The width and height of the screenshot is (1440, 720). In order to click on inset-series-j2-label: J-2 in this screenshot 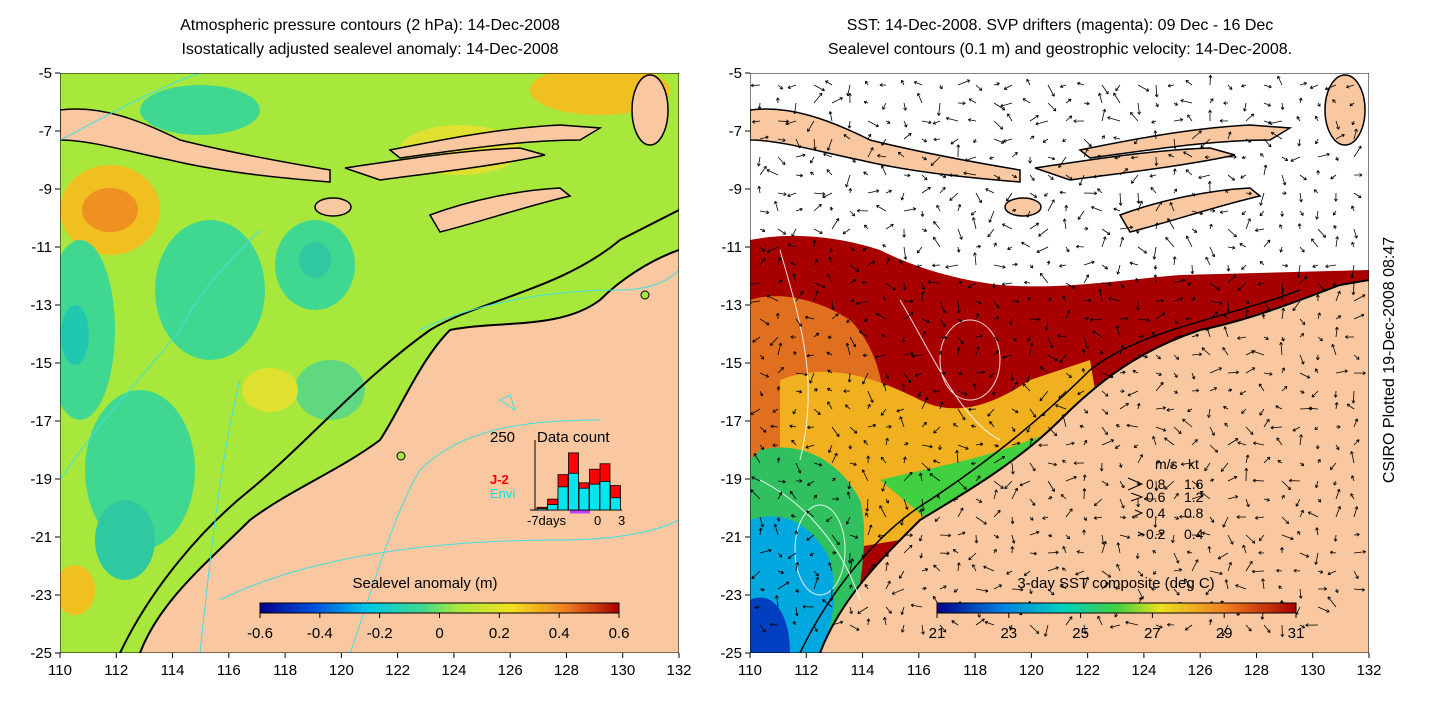, I will do `click(499, 479)`.